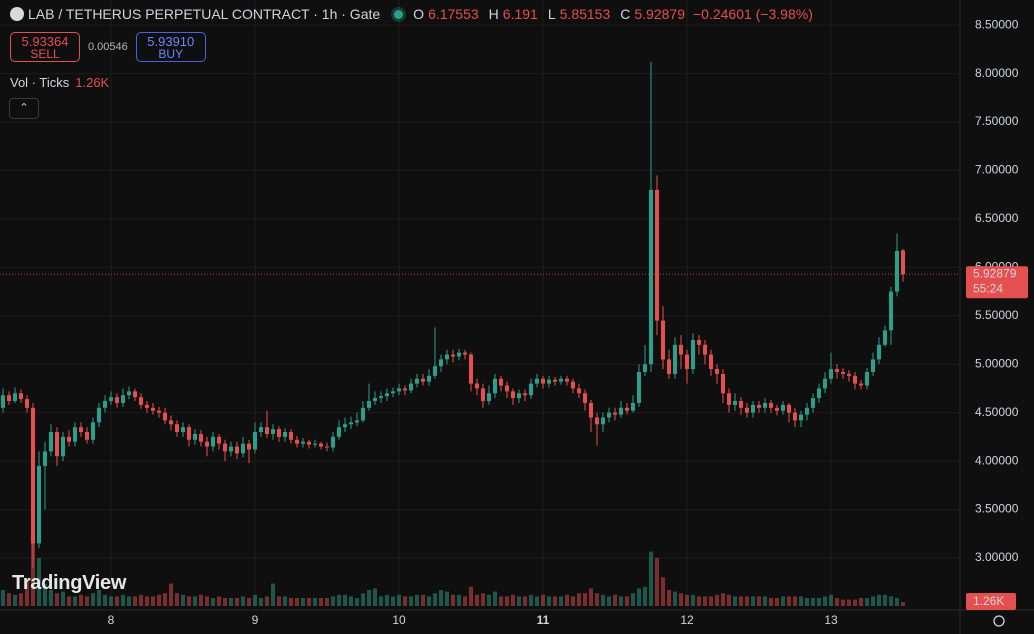 Image resolution: width=1034 pixels, height=634 pixels. I want to click on x-tick-label: 12, so click(687, 620).